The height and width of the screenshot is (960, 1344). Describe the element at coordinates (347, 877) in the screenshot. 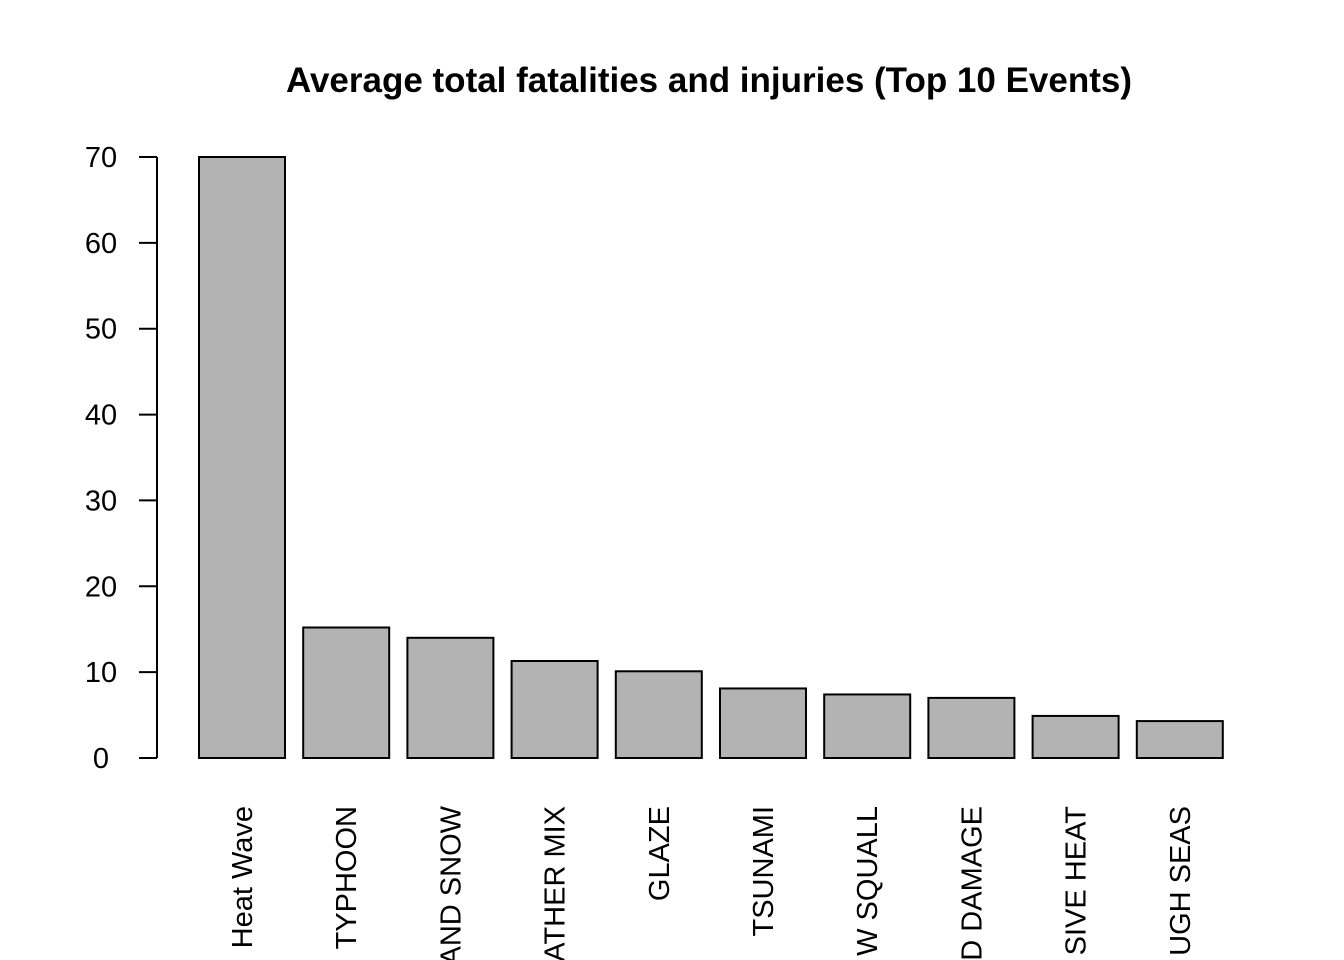

I see `x-category-label: TYPHOON` at that location.